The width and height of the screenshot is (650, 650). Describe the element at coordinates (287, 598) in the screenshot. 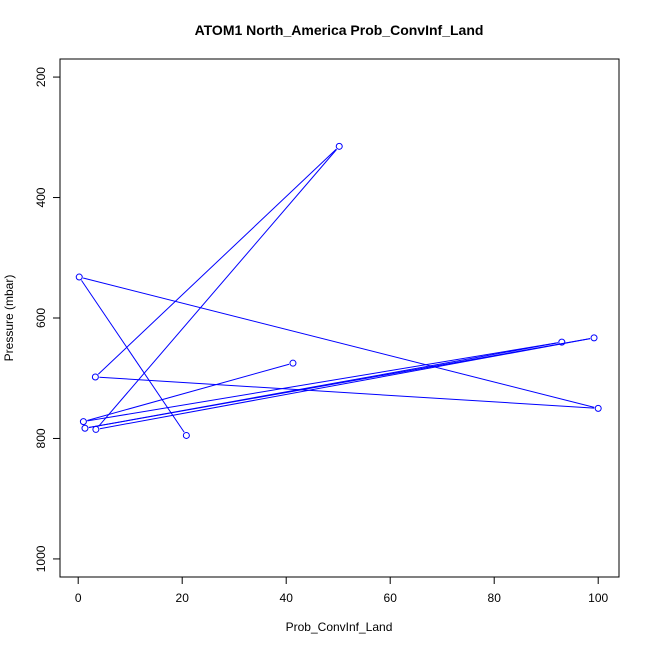

I see `x-tick-label: 40` at that location.